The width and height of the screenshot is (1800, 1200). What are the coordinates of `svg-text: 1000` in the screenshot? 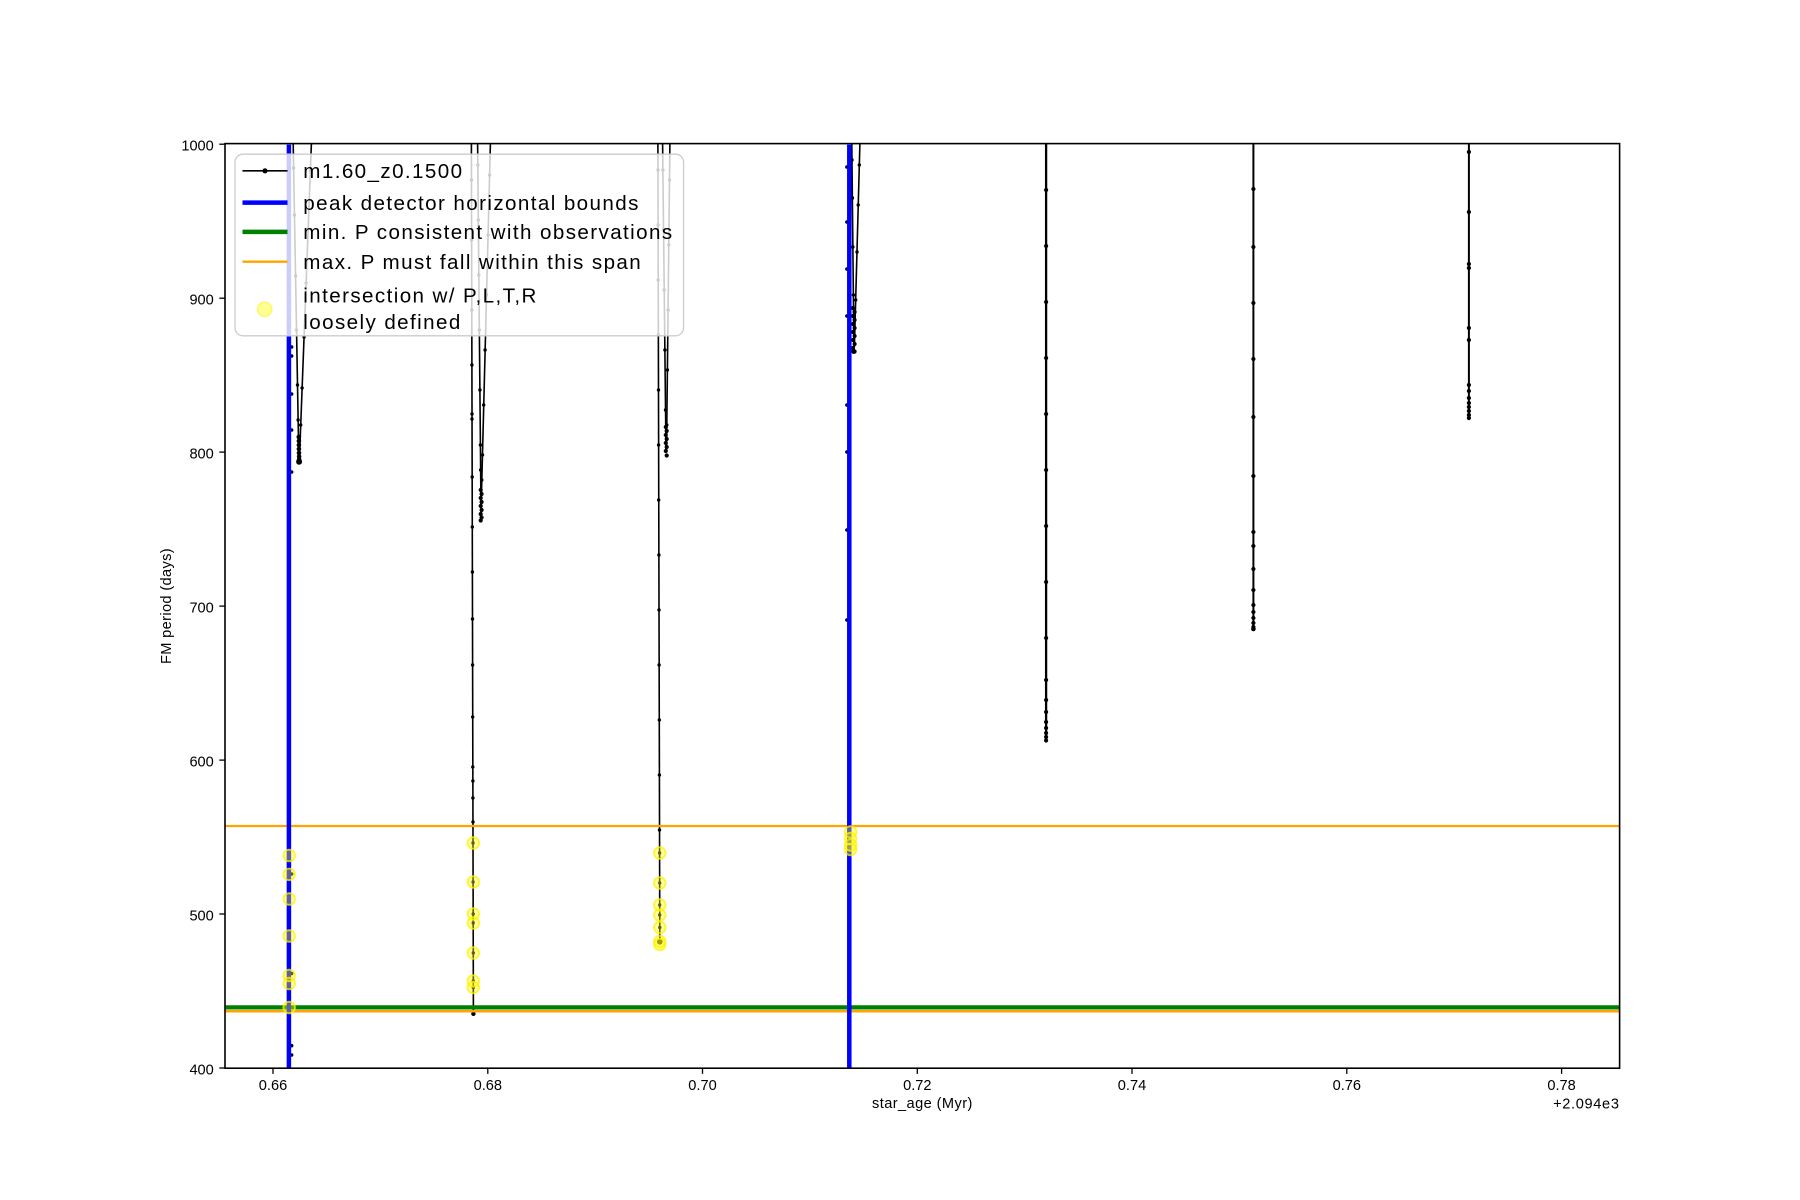 It's located at (197, 147).